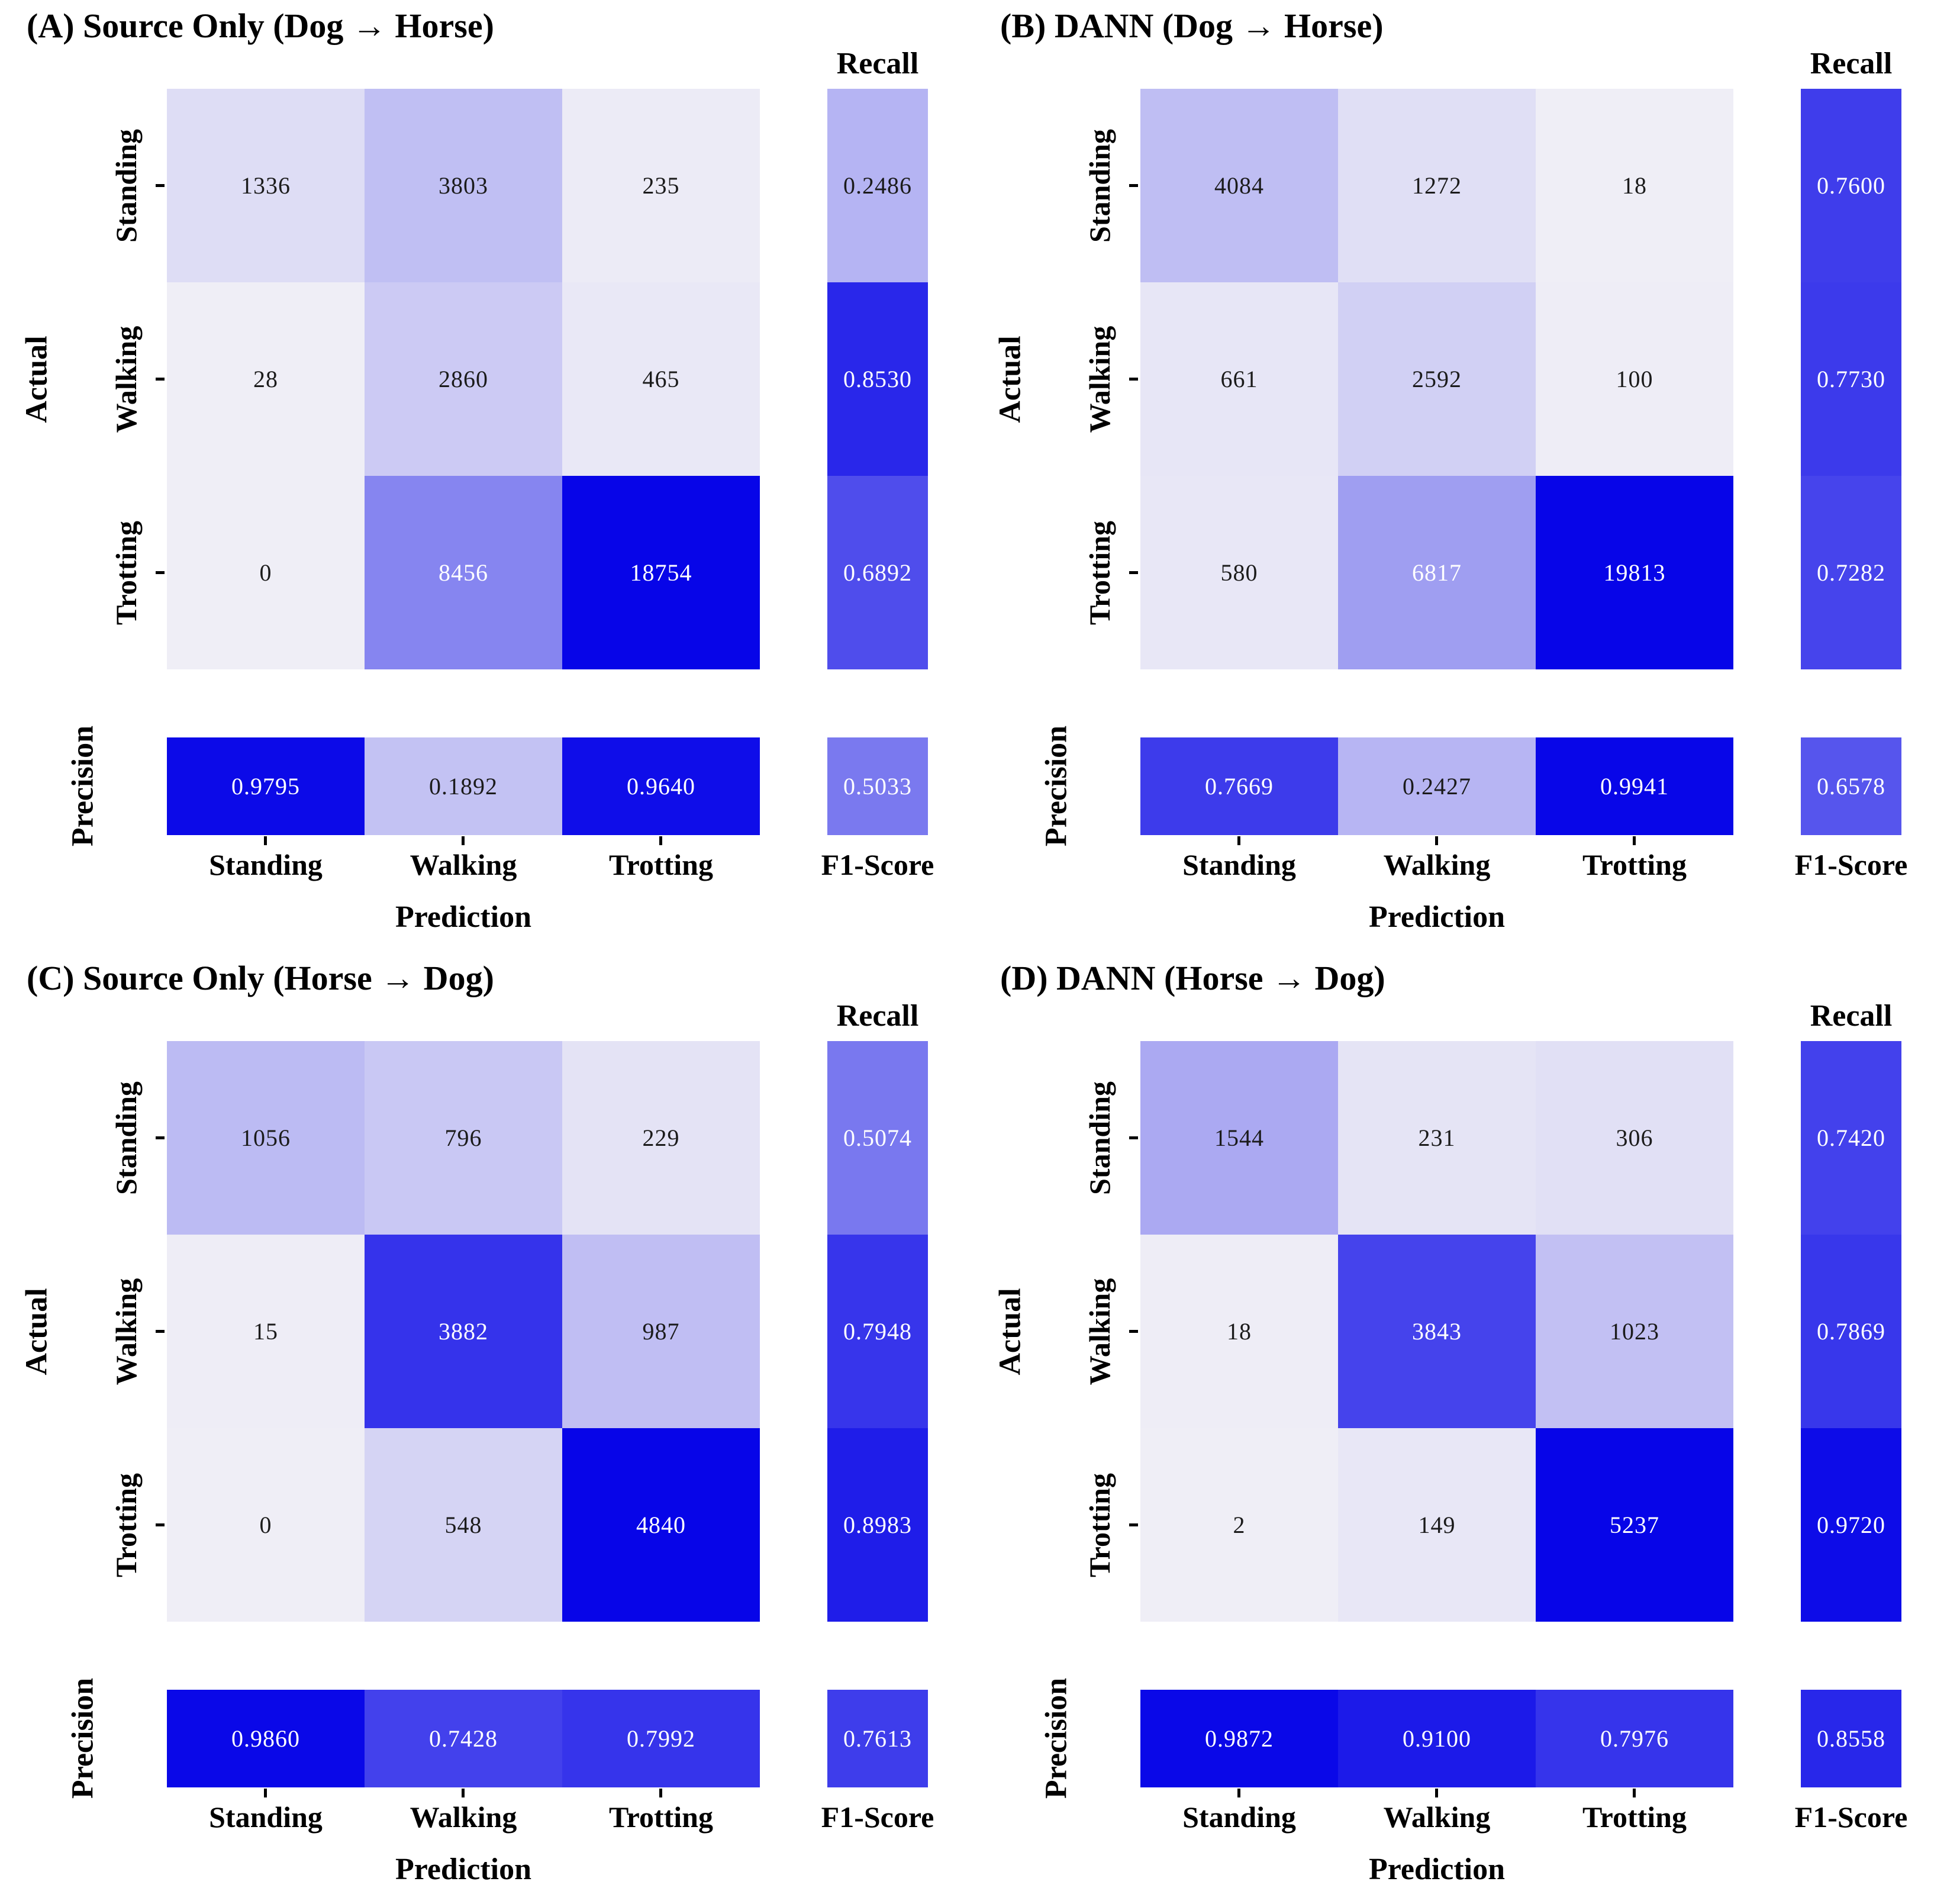 The image size is (1947, 1904). I want to click on matrix-cell: 796, so click(463, 1138).